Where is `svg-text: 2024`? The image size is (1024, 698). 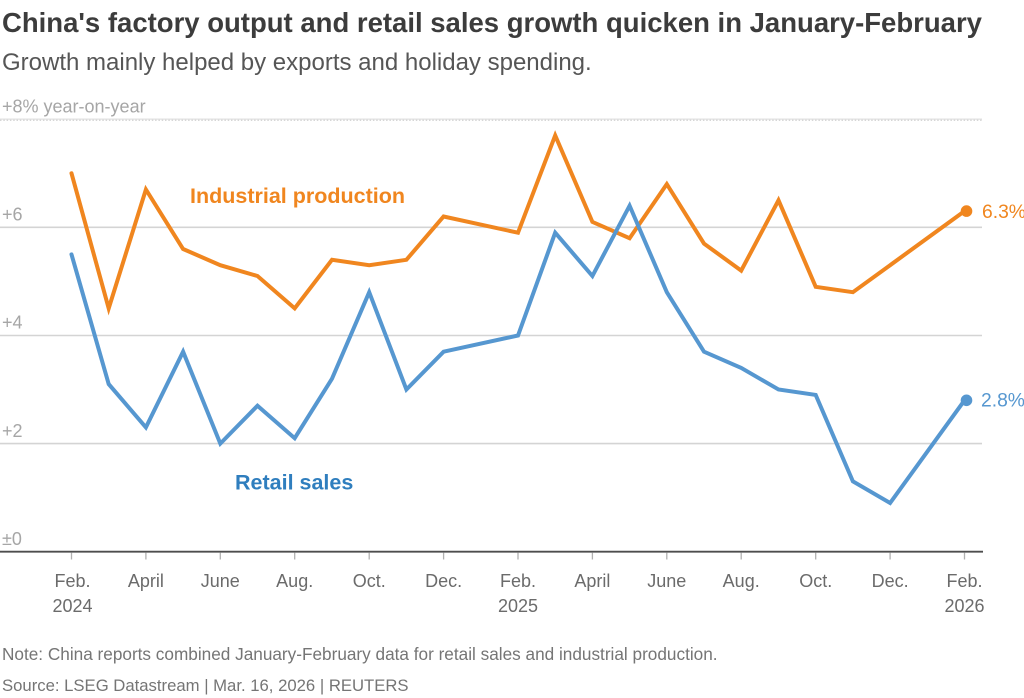
svg-text: 2024 is located at coordinates (72, 606).